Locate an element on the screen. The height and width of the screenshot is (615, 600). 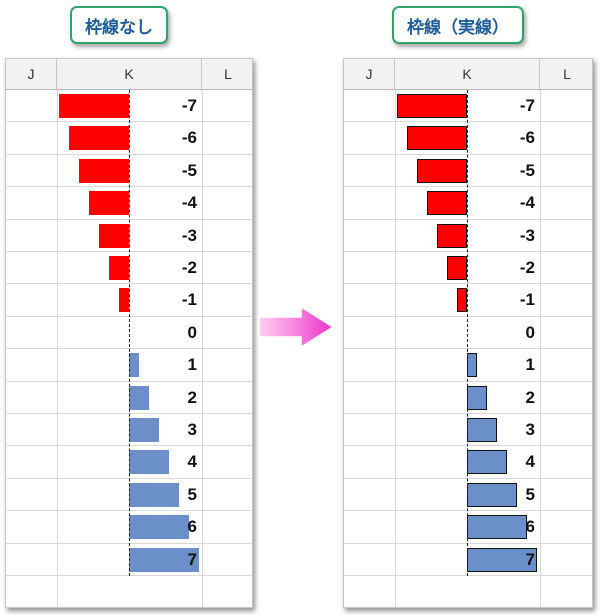
right-arrow-icon is located at coordinates (296, 327).